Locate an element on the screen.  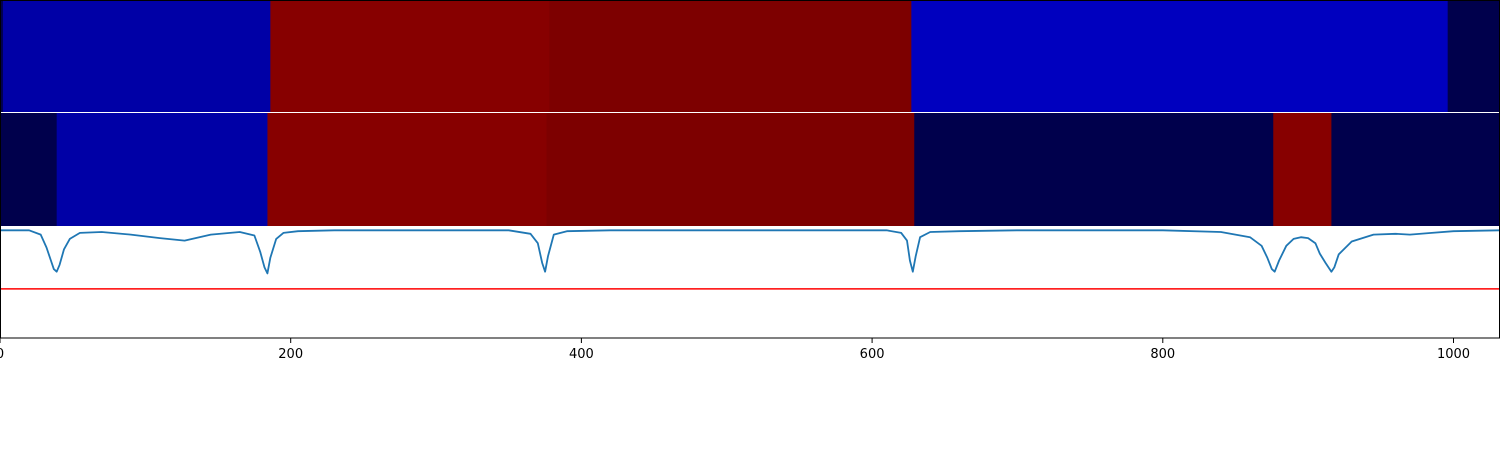
x-tick-label-1000: 1000 is located at coordinates (1453, 354).